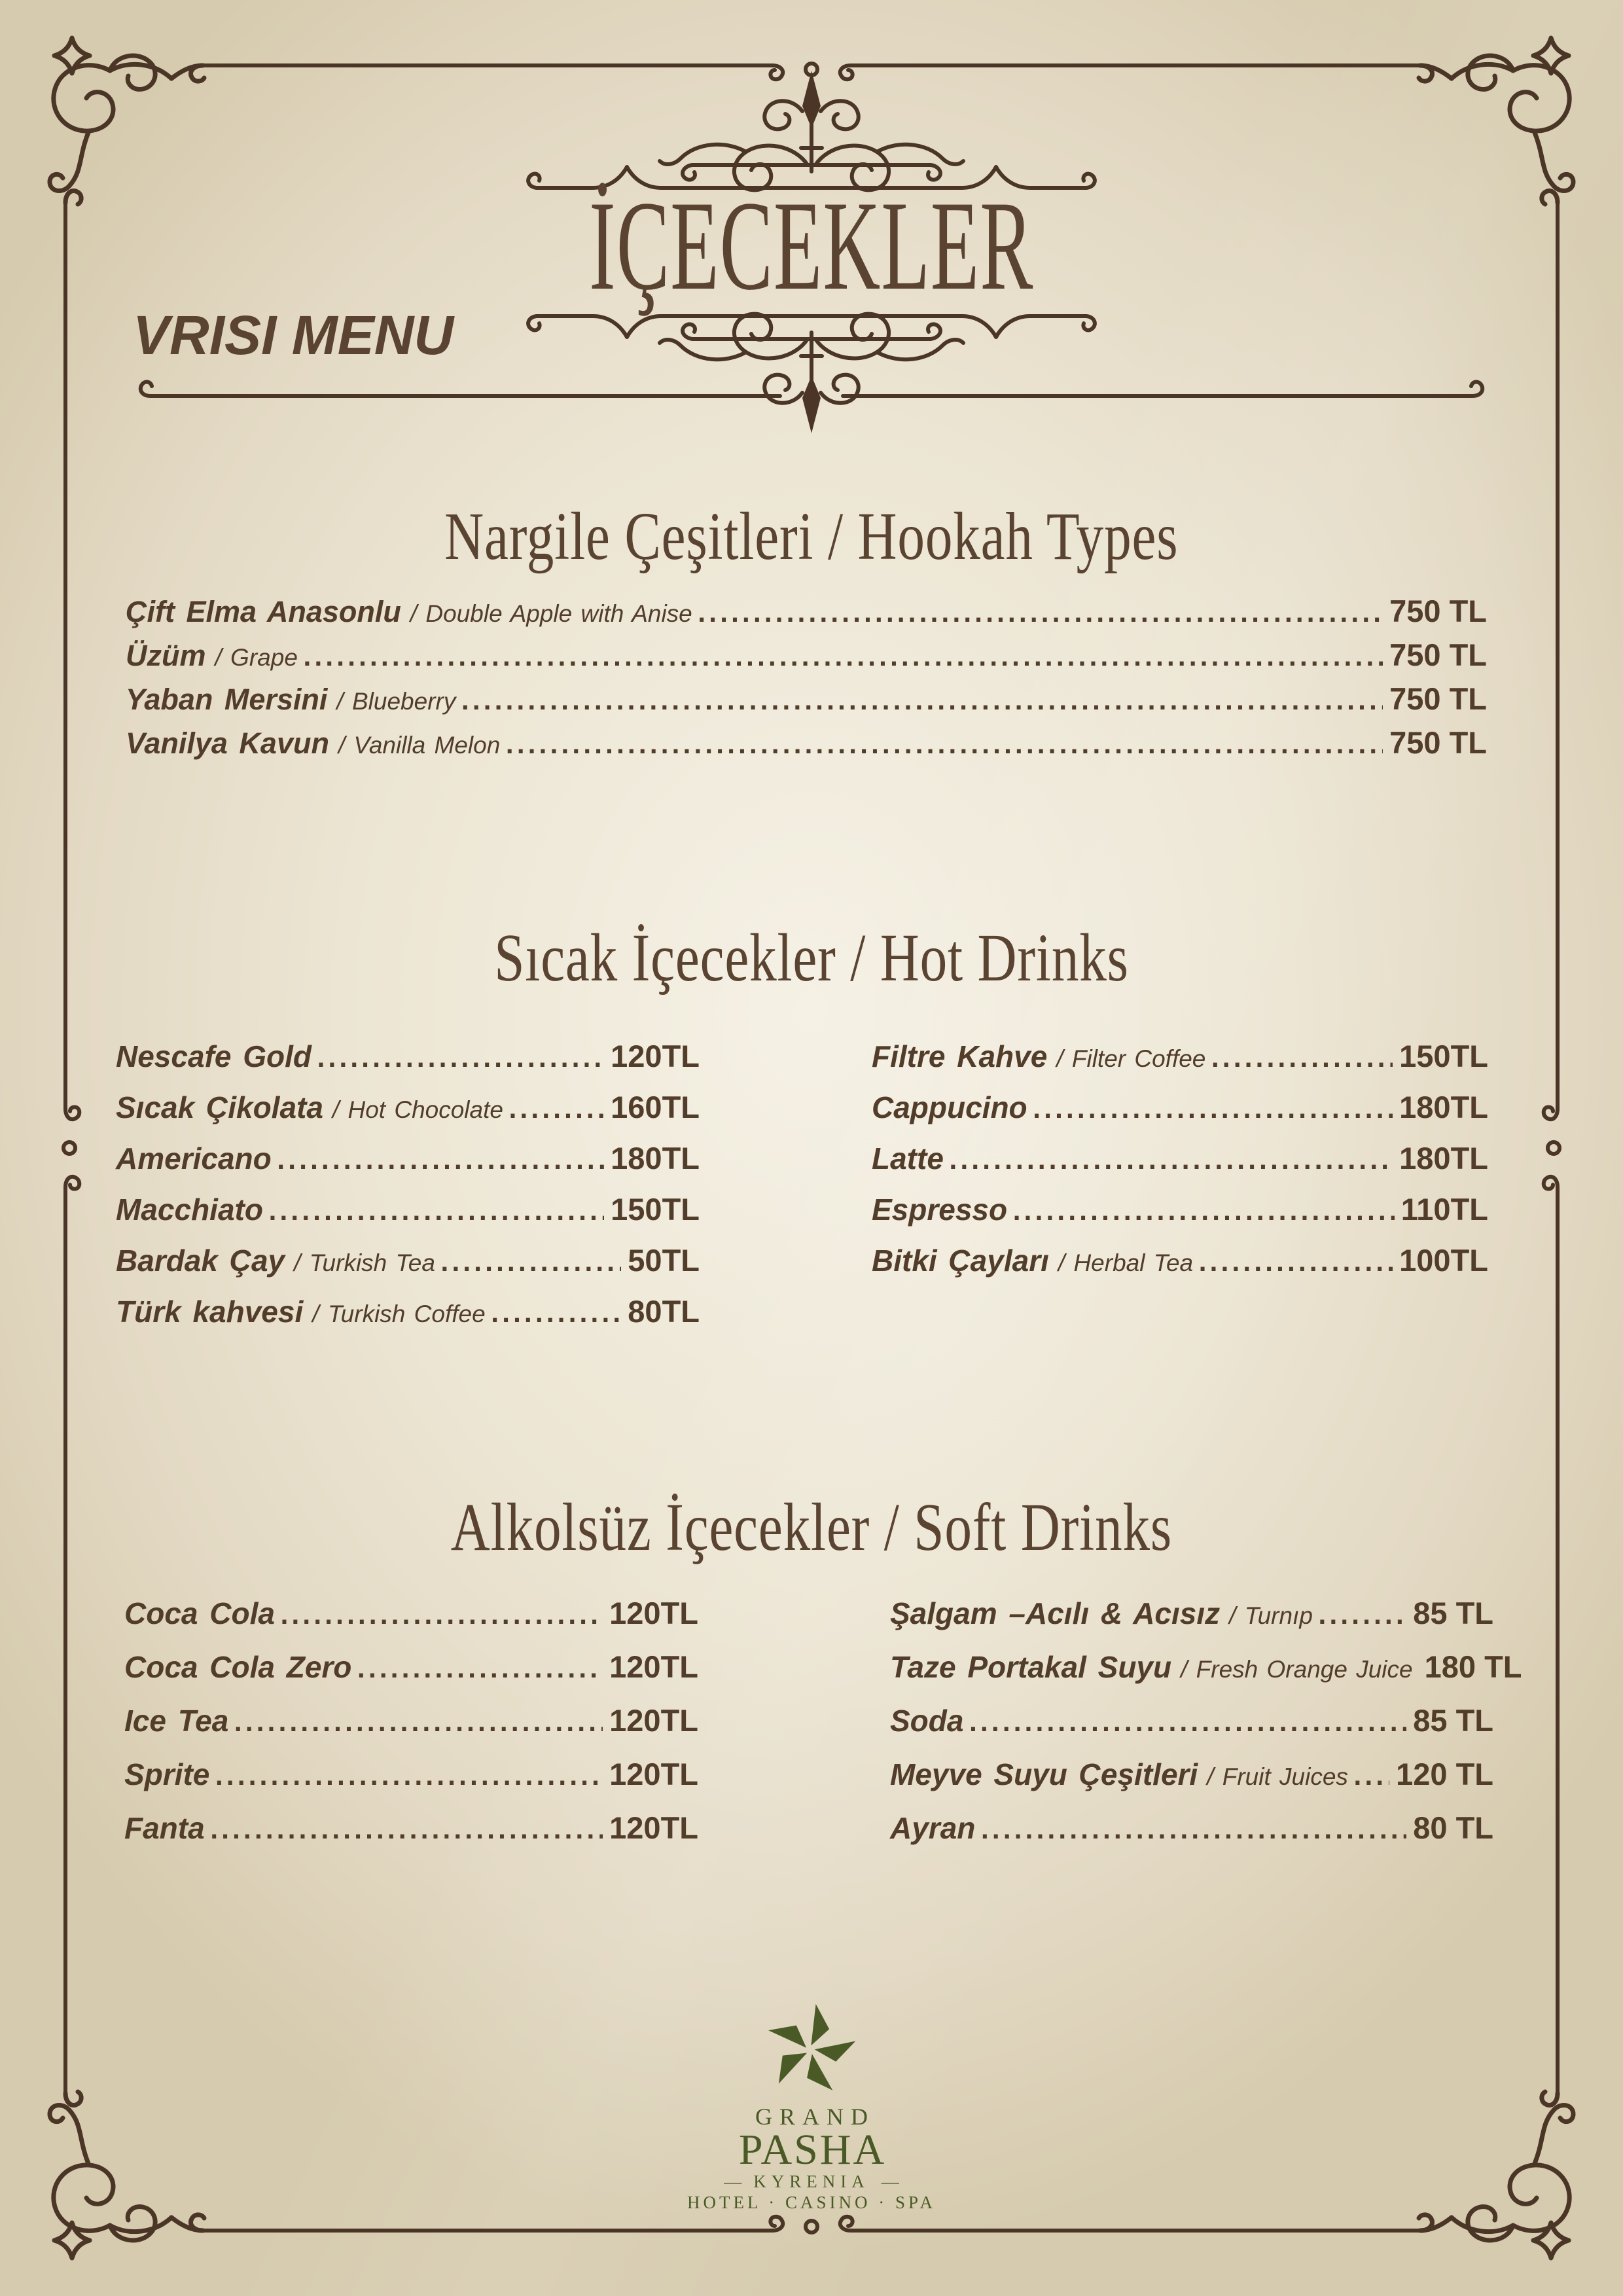 The height and width of the screenshot is (2296, 1623). What do you see at coordinates (551, 613) in the screenshot?
I see `item-name-english: / Double Apple with Anise` at bounding box center [551, 613].